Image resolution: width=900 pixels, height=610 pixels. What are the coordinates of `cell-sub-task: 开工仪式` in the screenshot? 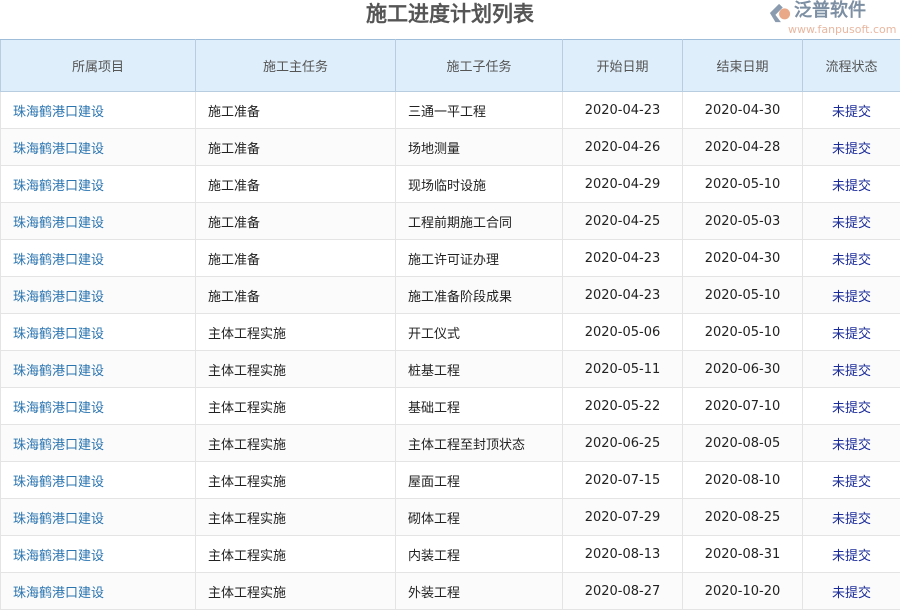 It's located at (479, 332).